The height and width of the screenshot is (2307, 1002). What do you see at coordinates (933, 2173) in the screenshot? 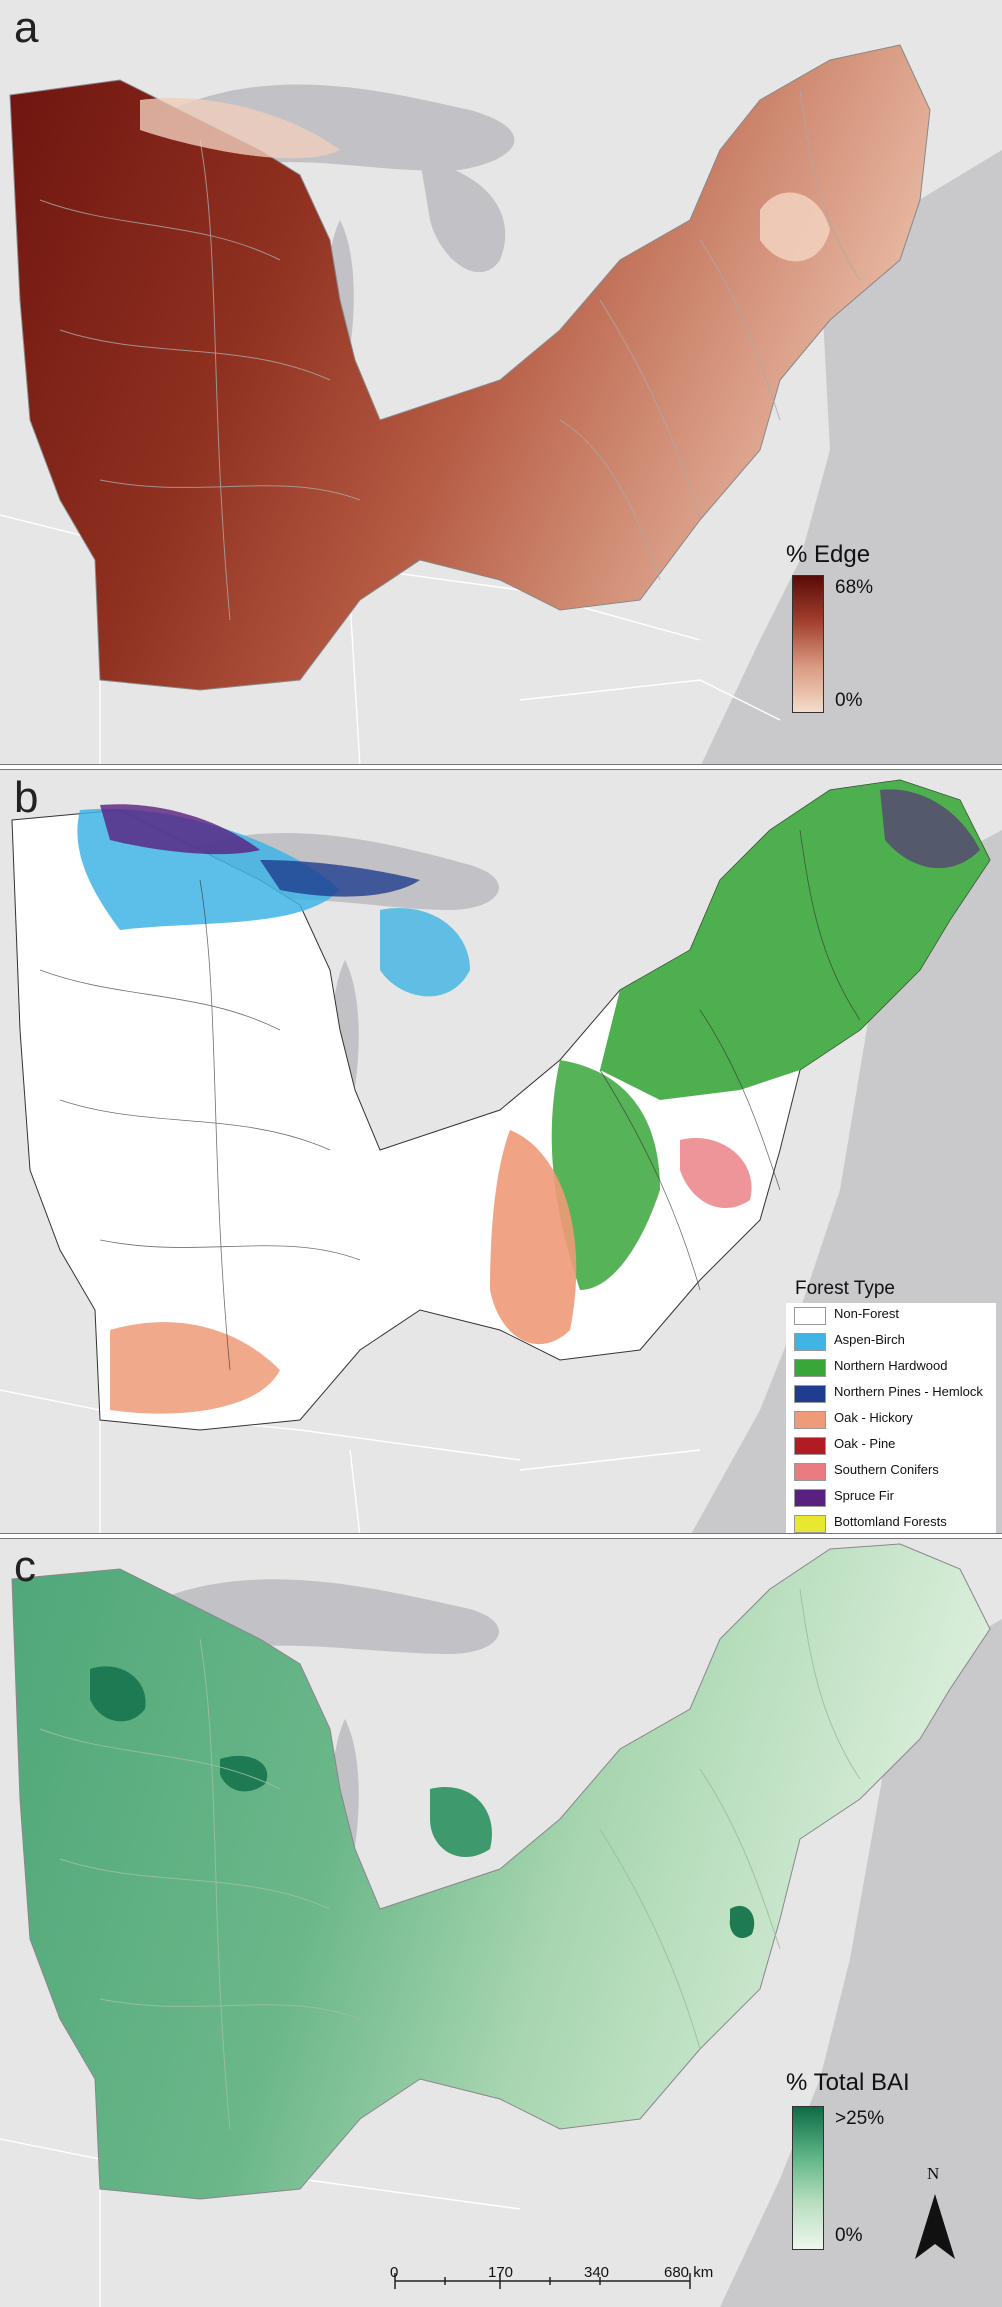
I see `north-arrow-label: N` at bounding box center [933, 2173].